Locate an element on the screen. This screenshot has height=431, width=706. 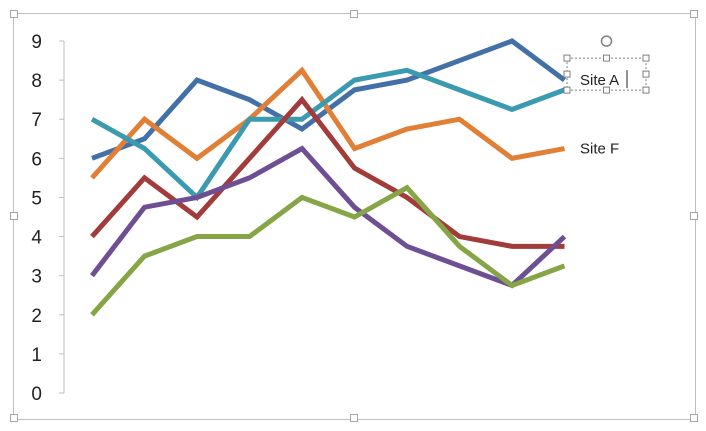
y-tick-label: 5 is located at coordinates (36, 198).